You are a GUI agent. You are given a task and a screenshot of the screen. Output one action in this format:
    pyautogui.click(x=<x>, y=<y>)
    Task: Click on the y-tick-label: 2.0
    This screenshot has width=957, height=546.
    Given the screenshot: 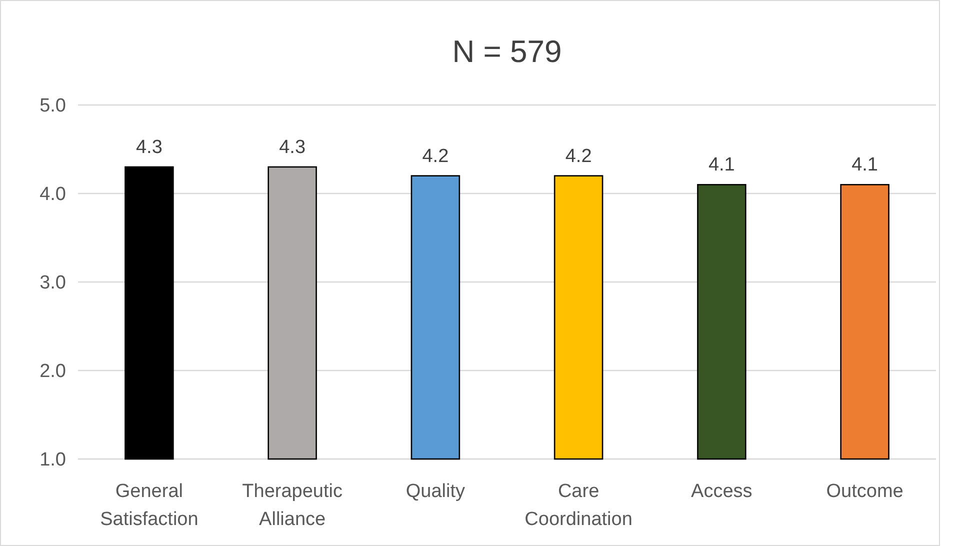 What is the action you would take?
    pyautogui.click(x=53, y=371)
    